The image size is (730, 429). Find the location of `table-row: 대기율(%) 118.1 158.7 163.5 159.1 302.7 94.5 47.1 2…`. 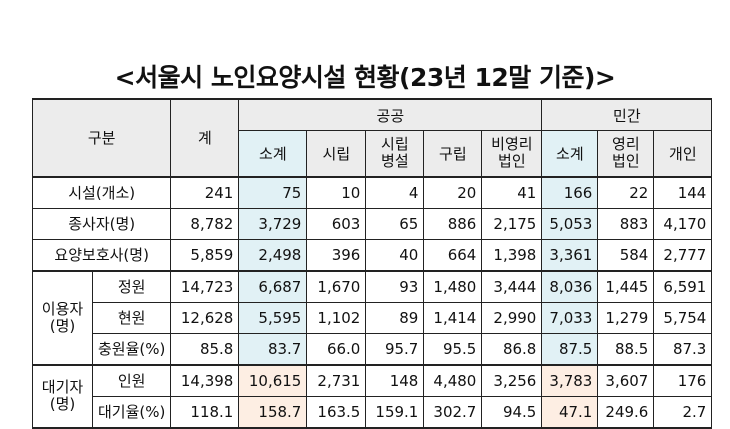

table-row: 대기율(%) 118.1 158.7 163.5 159.1 302.7 94.5 47.1 2… is located at coordinates (373, 412).